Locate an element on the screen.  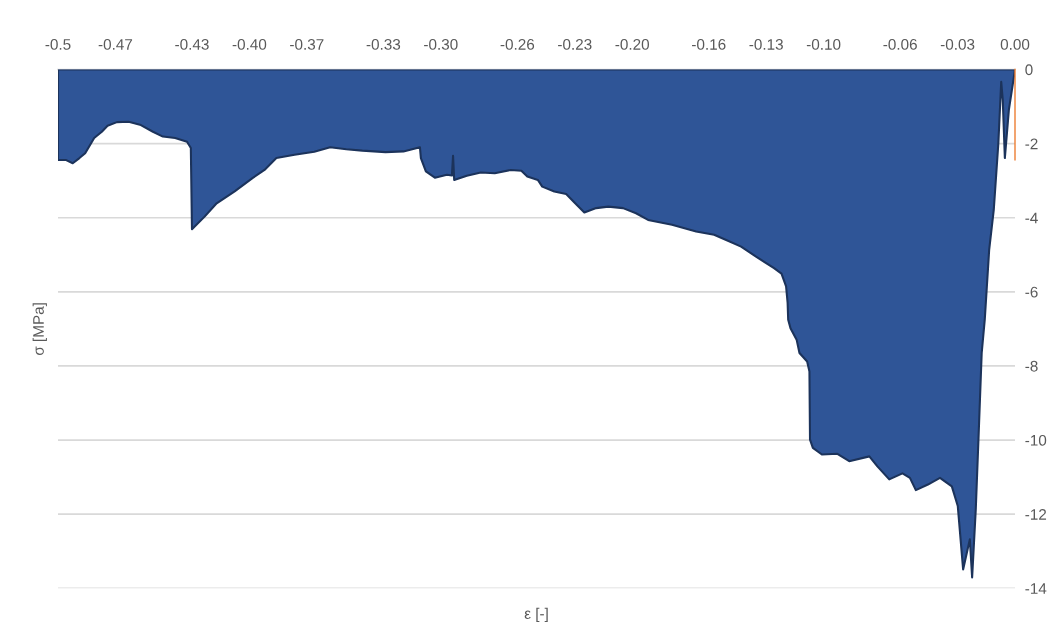
x-tick-label: 0.00 is located at coordinates (1015, 44).